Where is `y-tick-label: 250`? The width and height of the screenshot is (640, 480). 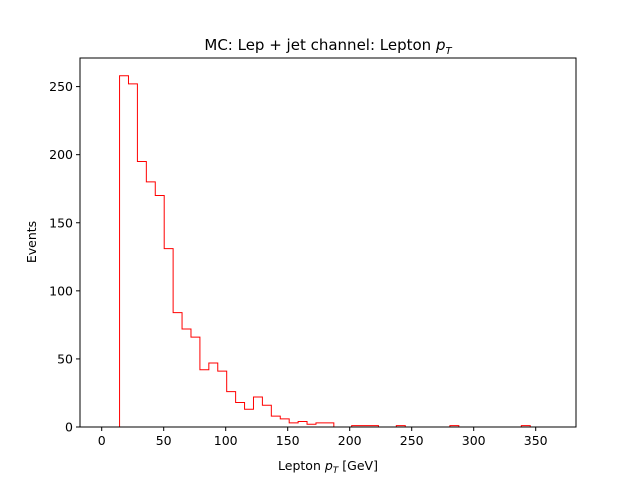
y-tick-label: 250 is located at coordinates (61, 86).